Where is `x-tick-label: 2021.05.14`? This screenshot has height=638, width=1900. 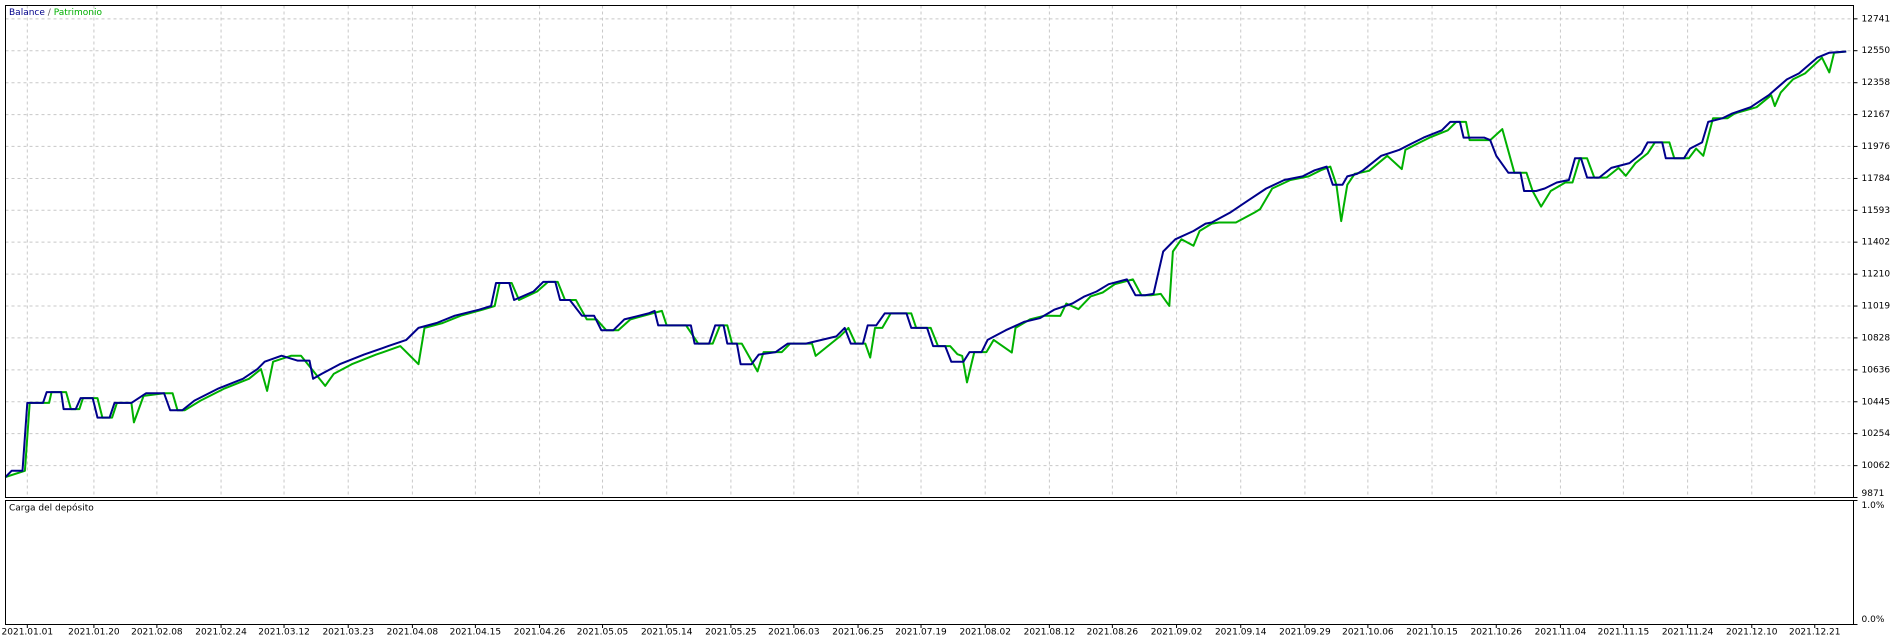 x-tick-label: 2021.05.14 is located at coordinates (667, 633).